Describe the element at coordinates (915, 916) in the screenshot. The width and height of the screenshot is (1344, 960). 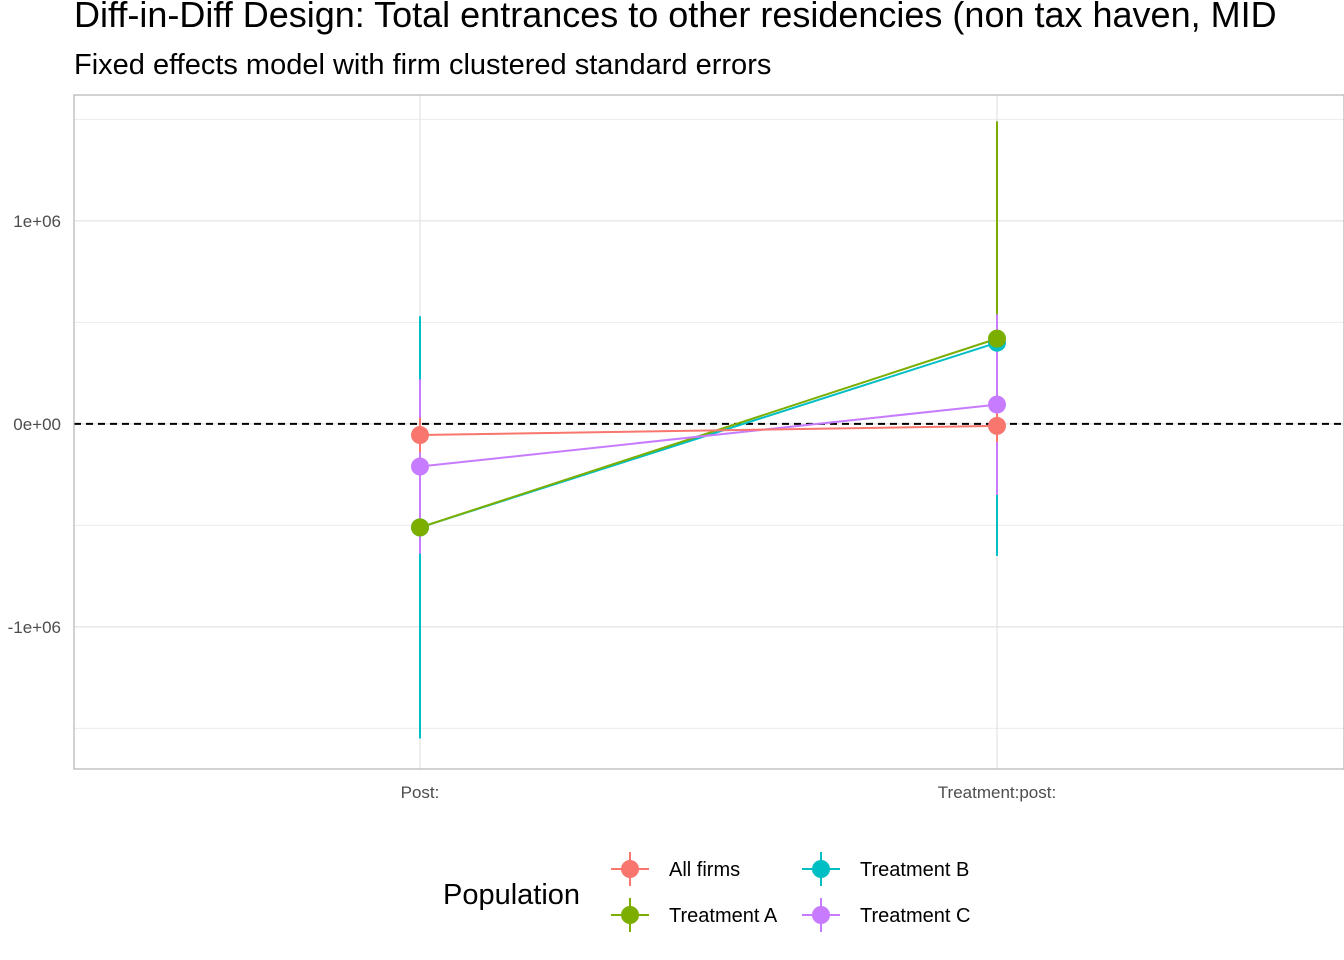
I see `legend-label: Treatment C` at that location.